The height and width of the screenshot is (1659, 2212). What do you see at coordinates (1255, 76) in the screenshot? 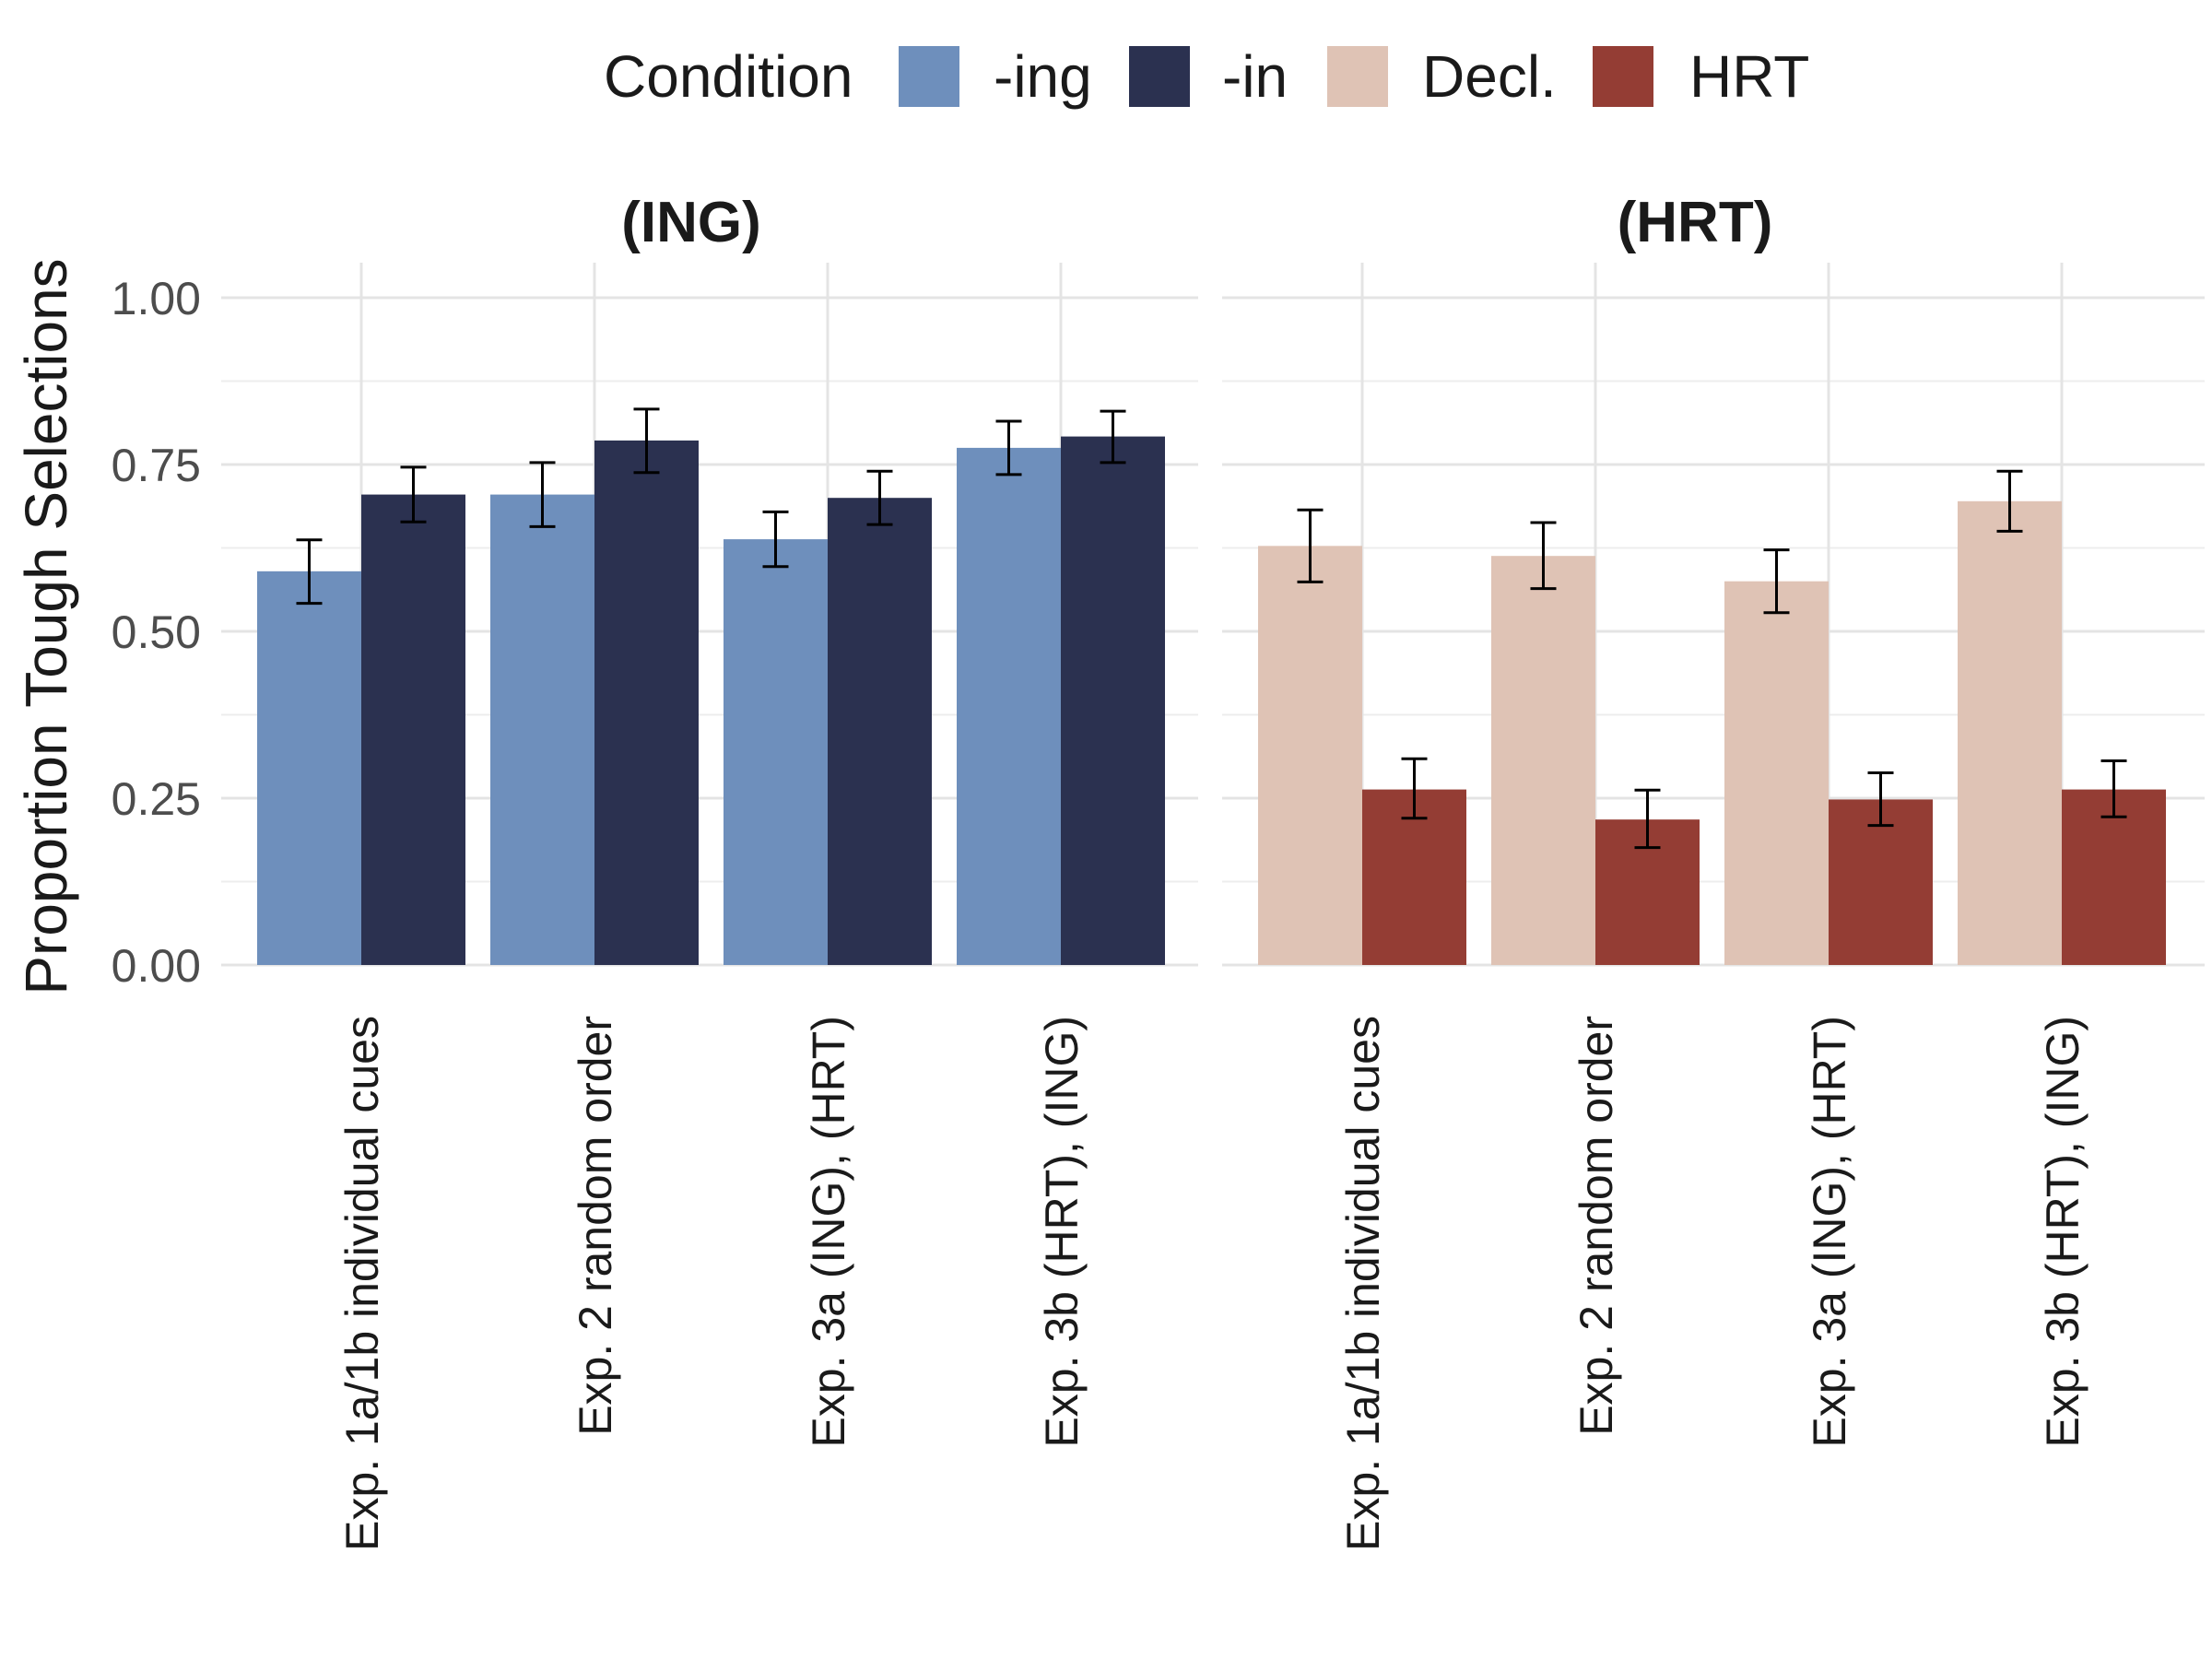
I see `legend-label-1: -in` at bounding box center [1255, 76].